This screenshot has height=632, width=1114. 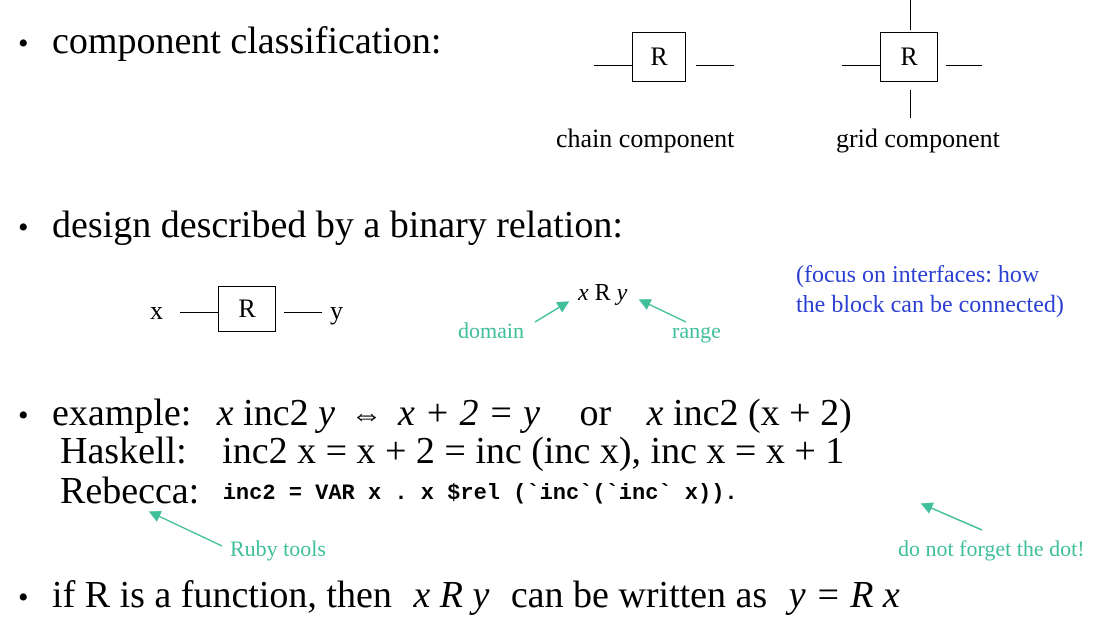 I want to click on grid-right-wire, so click(x=964, y=65).